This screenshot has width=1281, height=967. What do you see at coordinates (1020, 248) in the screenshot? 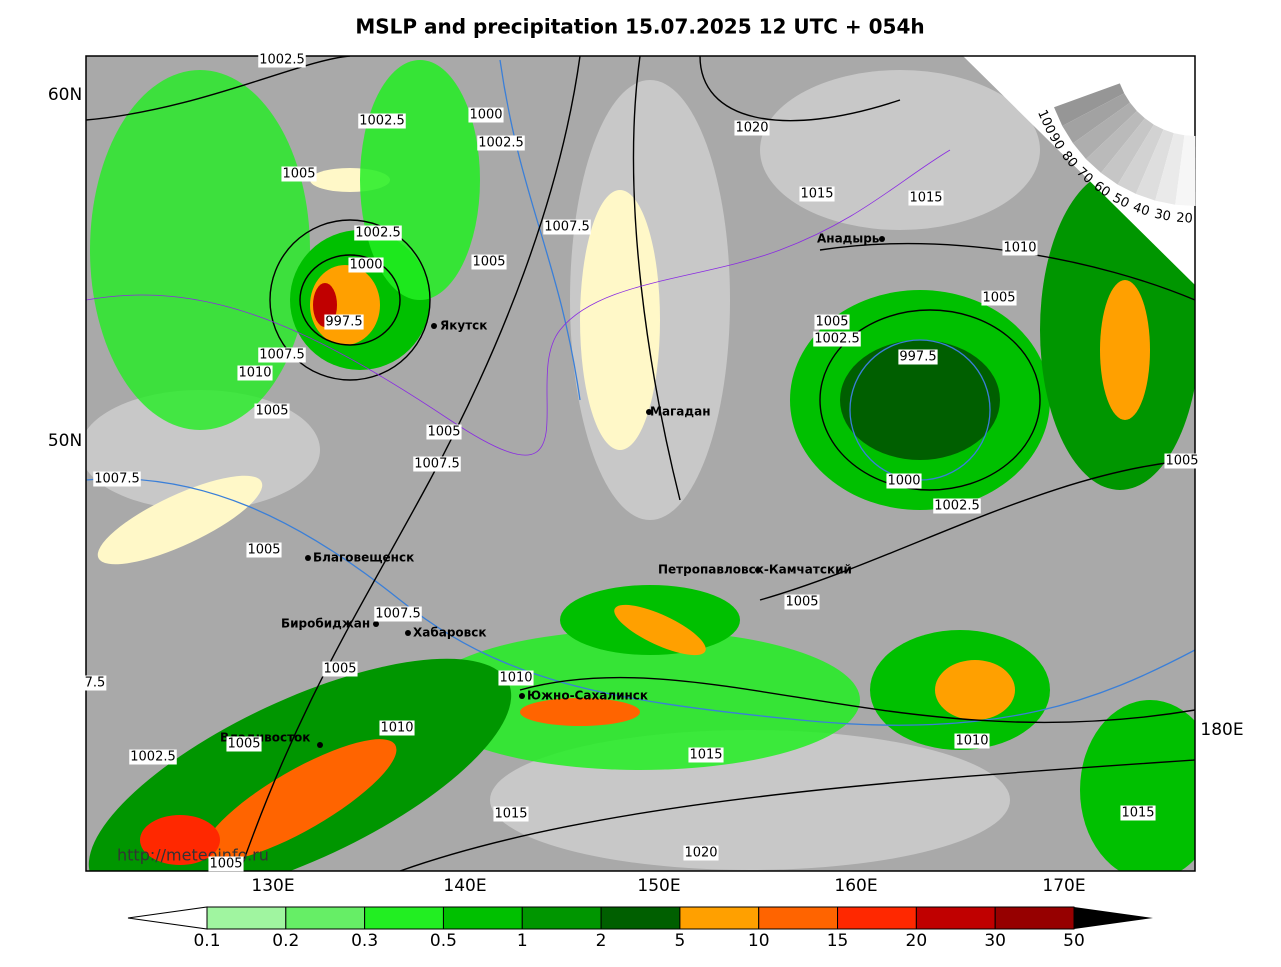
I see `isobar-label: 1010` at bounding box center [1020, 248].